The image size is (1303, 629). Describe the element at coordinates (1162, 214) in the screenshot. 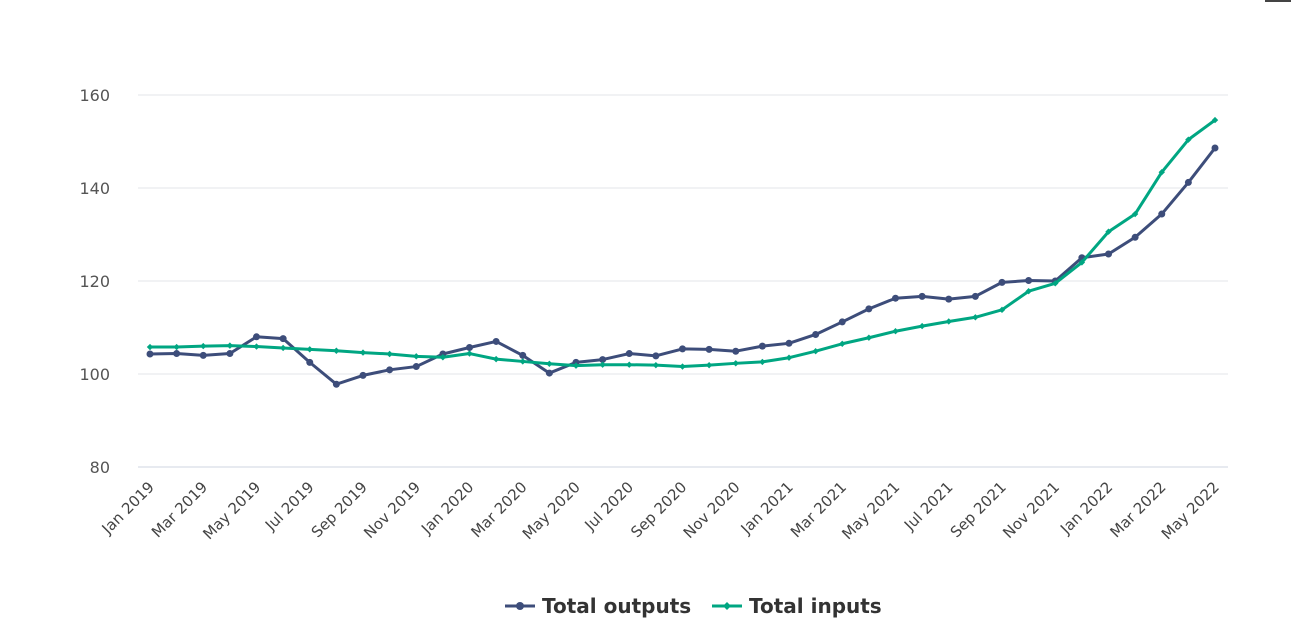

I see `point-total-outputs-mar-2022` at that location.